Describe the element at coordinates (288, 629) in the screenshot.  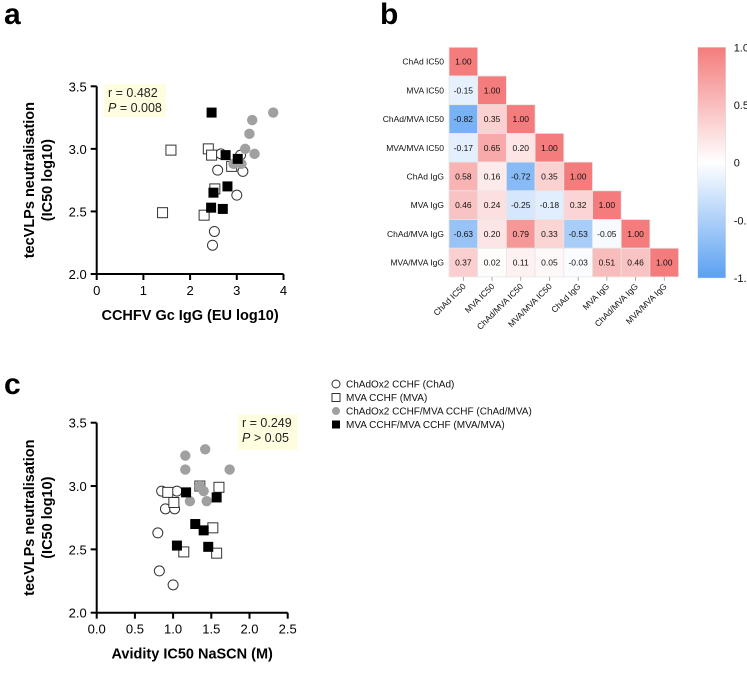
I see `x-tick-label: 2.5` at that location.